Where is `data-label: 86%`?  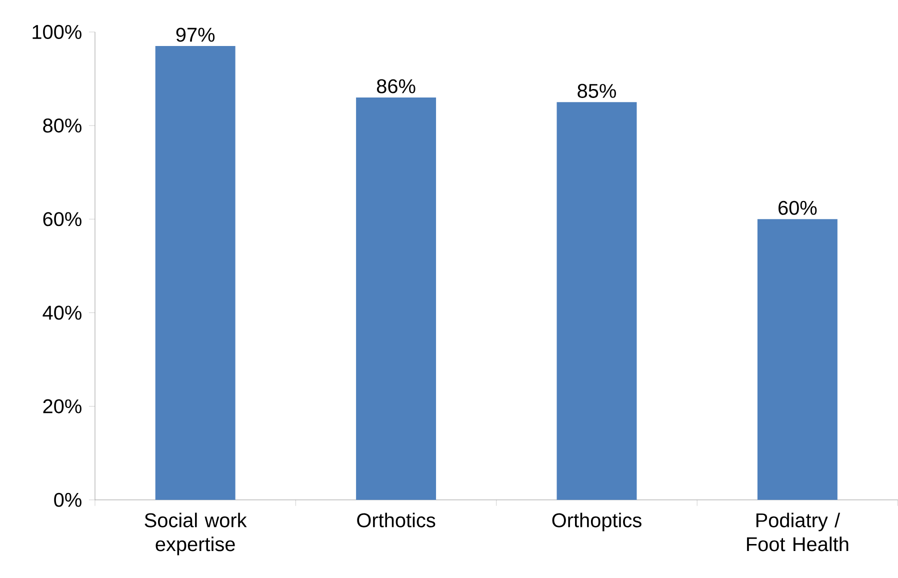
data-label: 86% is located at coordinates (396, 86).